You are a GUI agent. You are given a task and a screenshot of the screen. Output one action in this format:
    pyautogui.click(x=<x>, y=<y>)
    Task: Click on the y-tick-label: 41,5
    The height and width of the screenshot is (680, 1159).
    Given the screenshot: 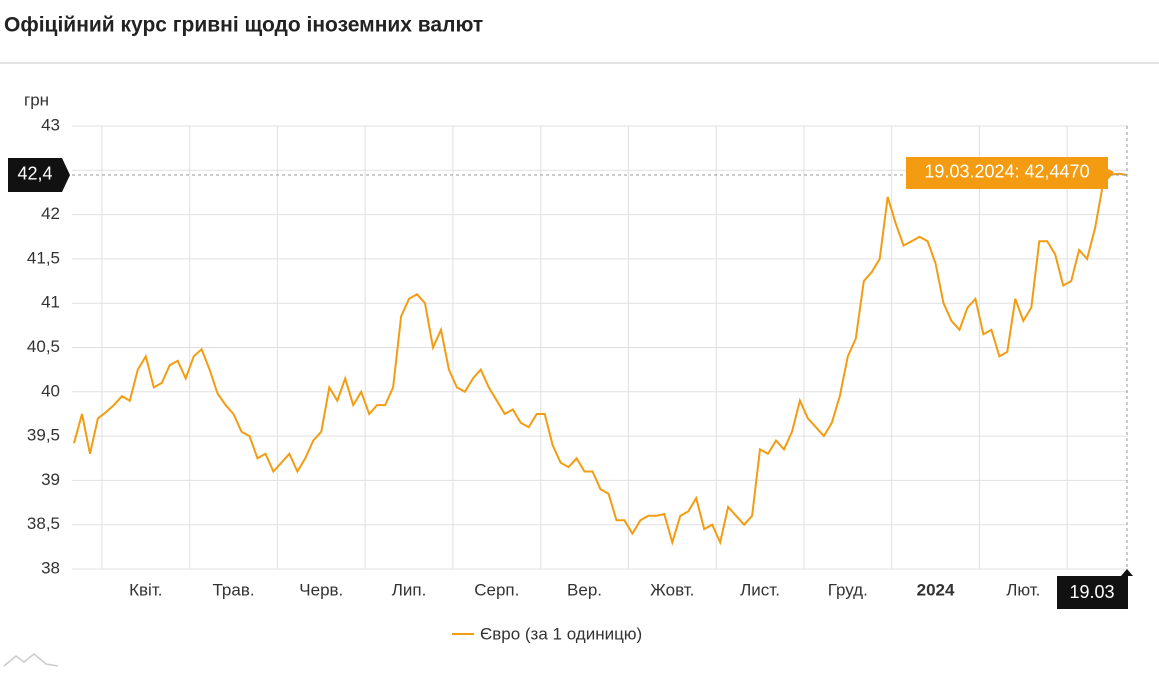 What is the action you would take?
    pyautogui.click(x=43, y=257)
    